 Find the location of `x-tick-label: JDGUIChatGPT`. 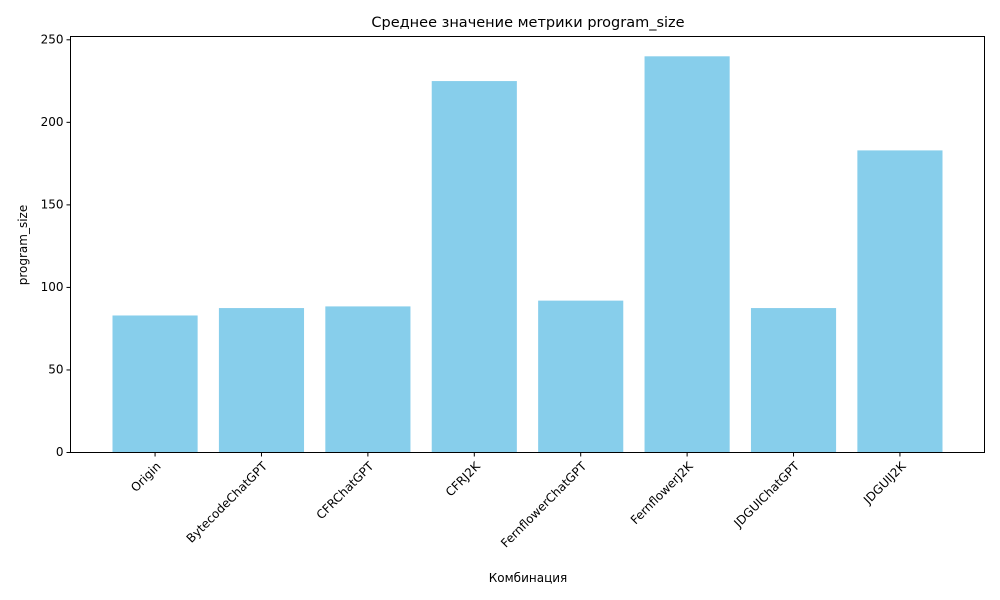

x-tick-label: JDGUIChatGPT is located at coordinates (766, 495).